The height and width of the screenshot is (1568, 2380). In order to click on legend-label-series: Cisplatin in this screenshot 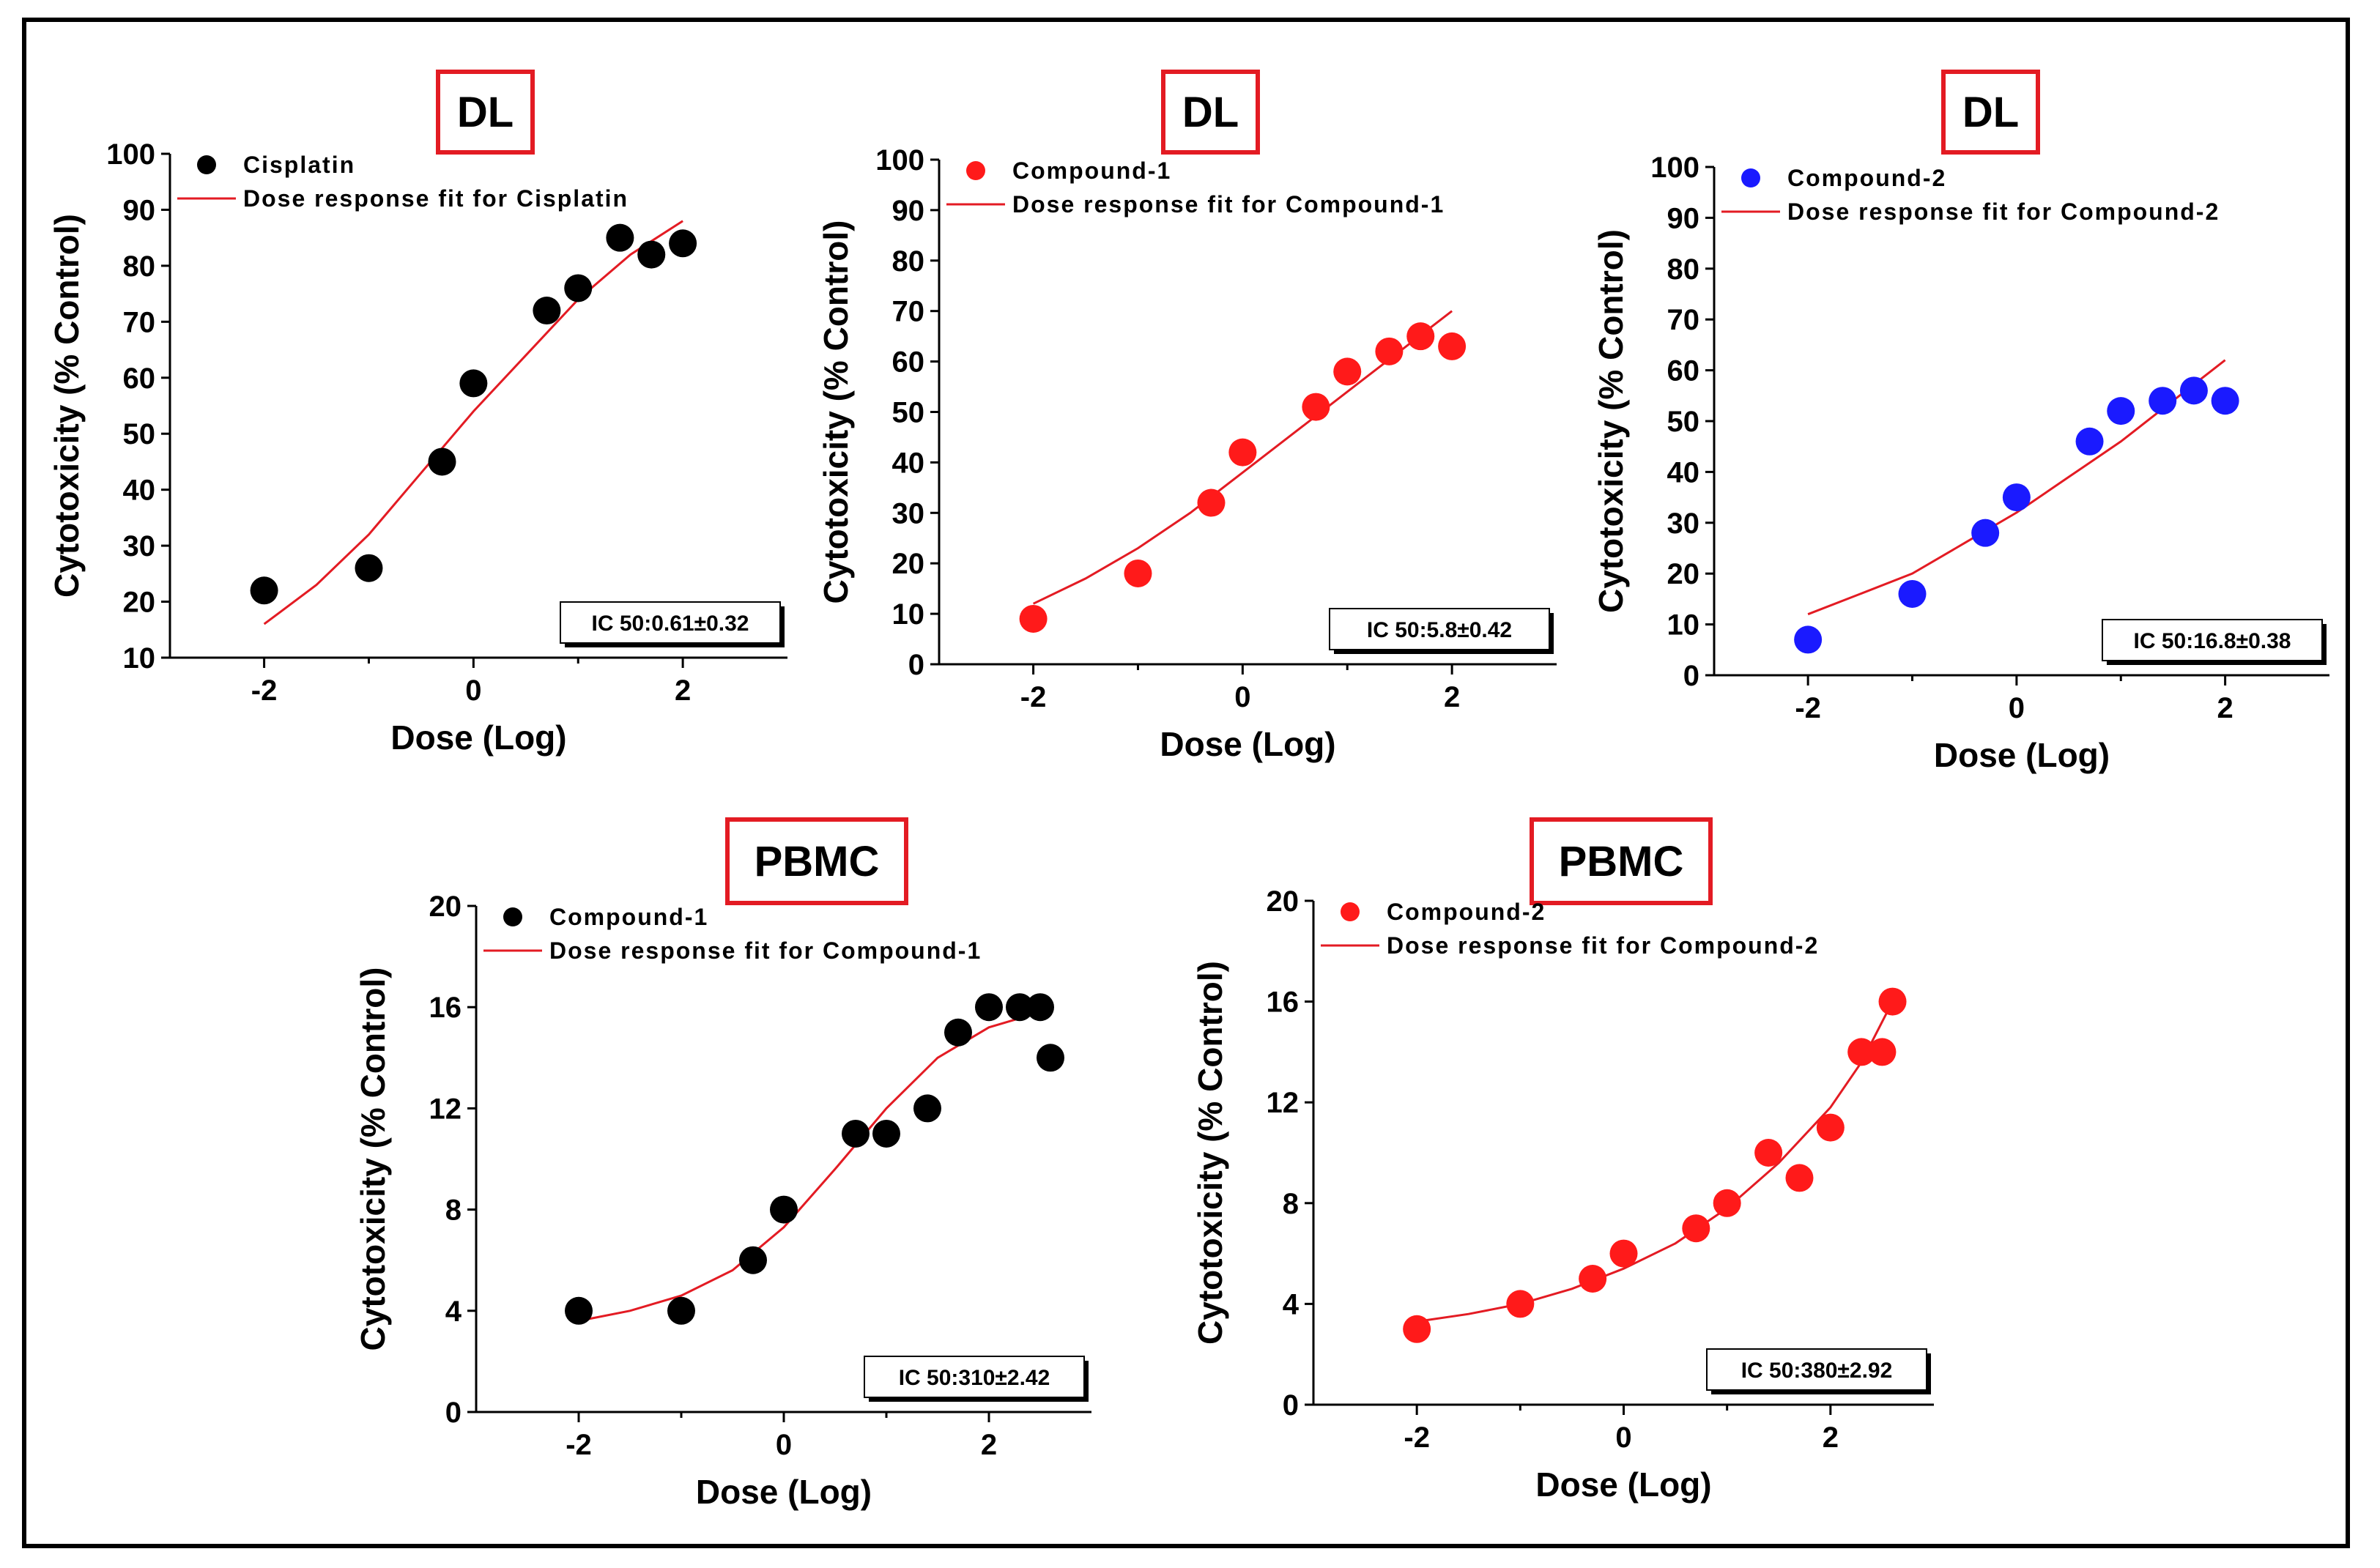, I will do `click(299, 165)`.